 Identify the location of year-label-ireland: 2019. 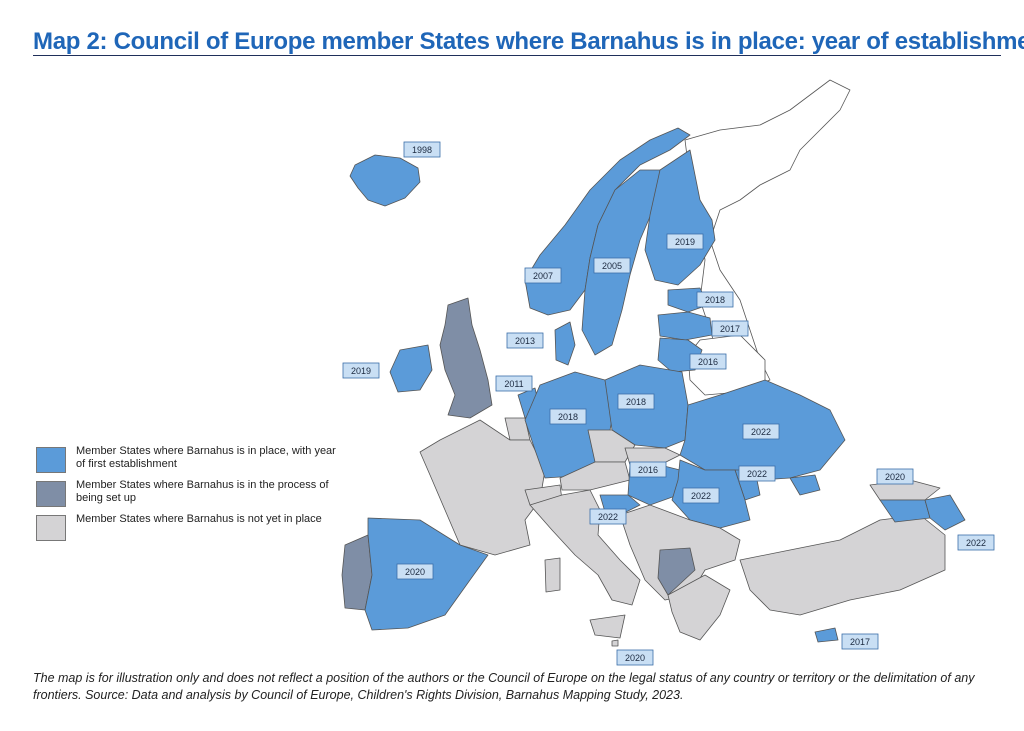
(361, 370).